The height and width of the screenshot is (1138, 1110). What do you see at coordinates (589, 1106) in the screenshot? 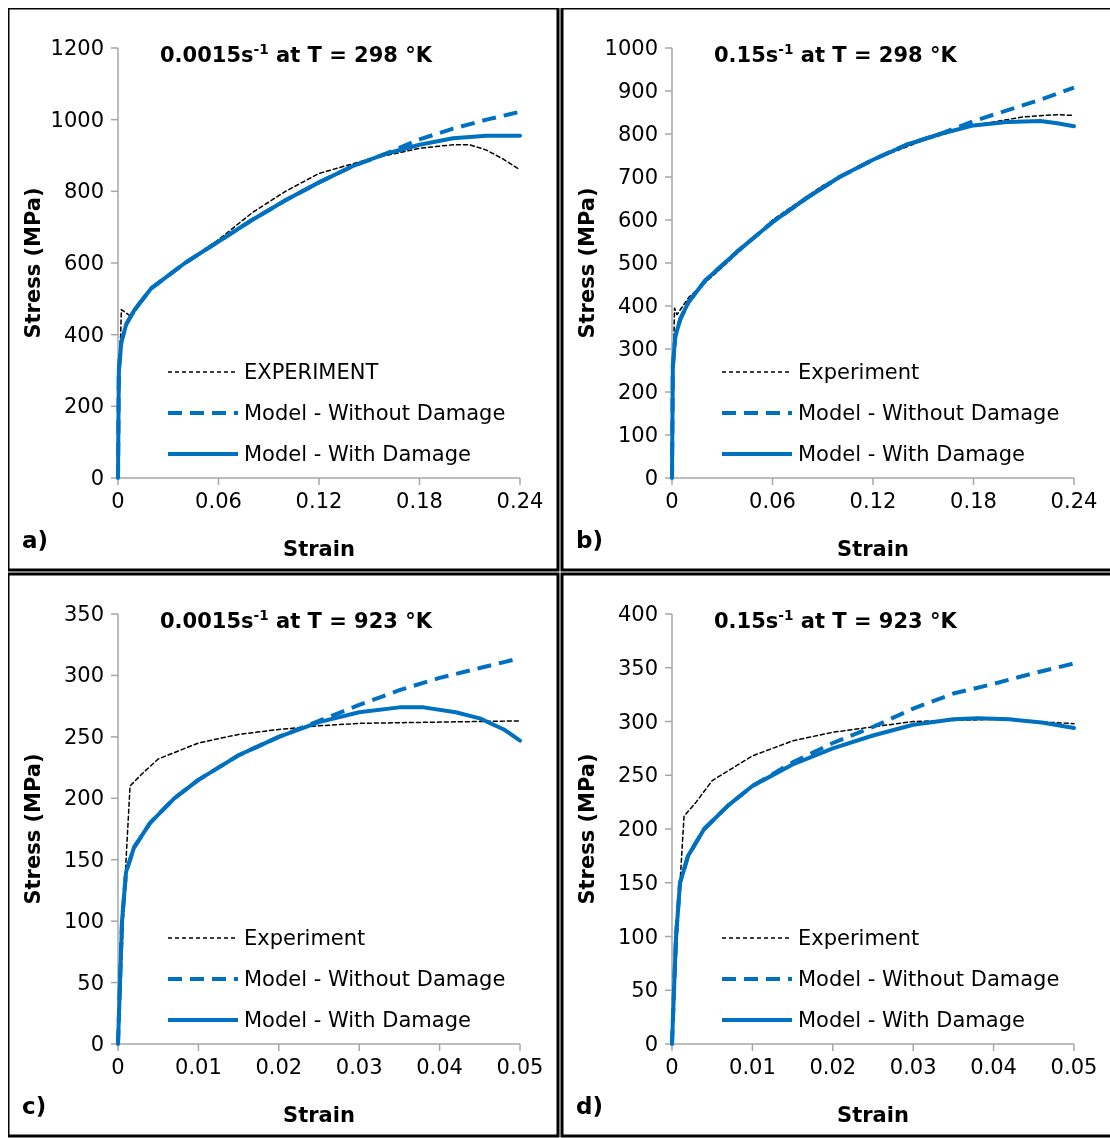
I see `text: d)` at bounding box center [589, 1106].